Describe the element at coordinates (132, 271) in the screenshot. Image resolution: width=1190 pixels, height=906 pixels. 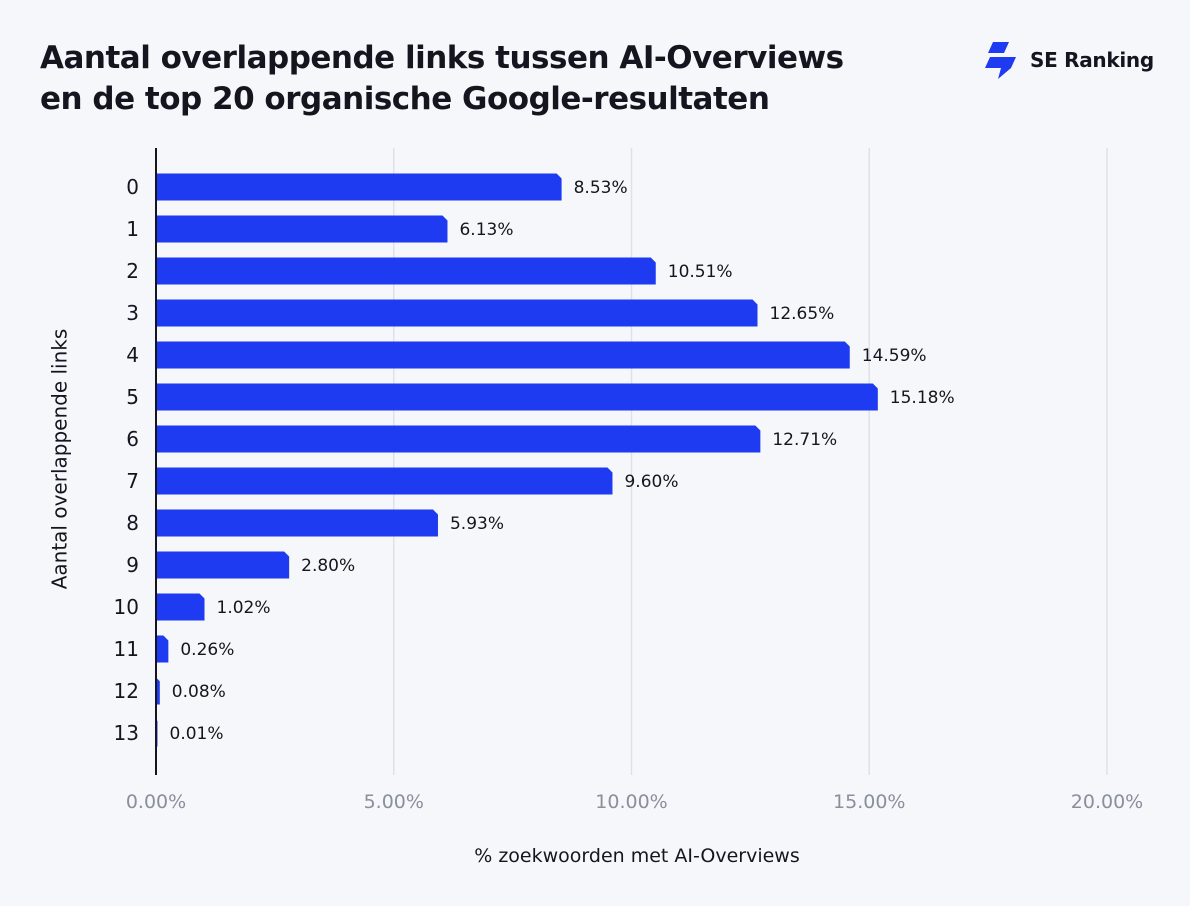
I see `y-tick-label: 2` at that location.